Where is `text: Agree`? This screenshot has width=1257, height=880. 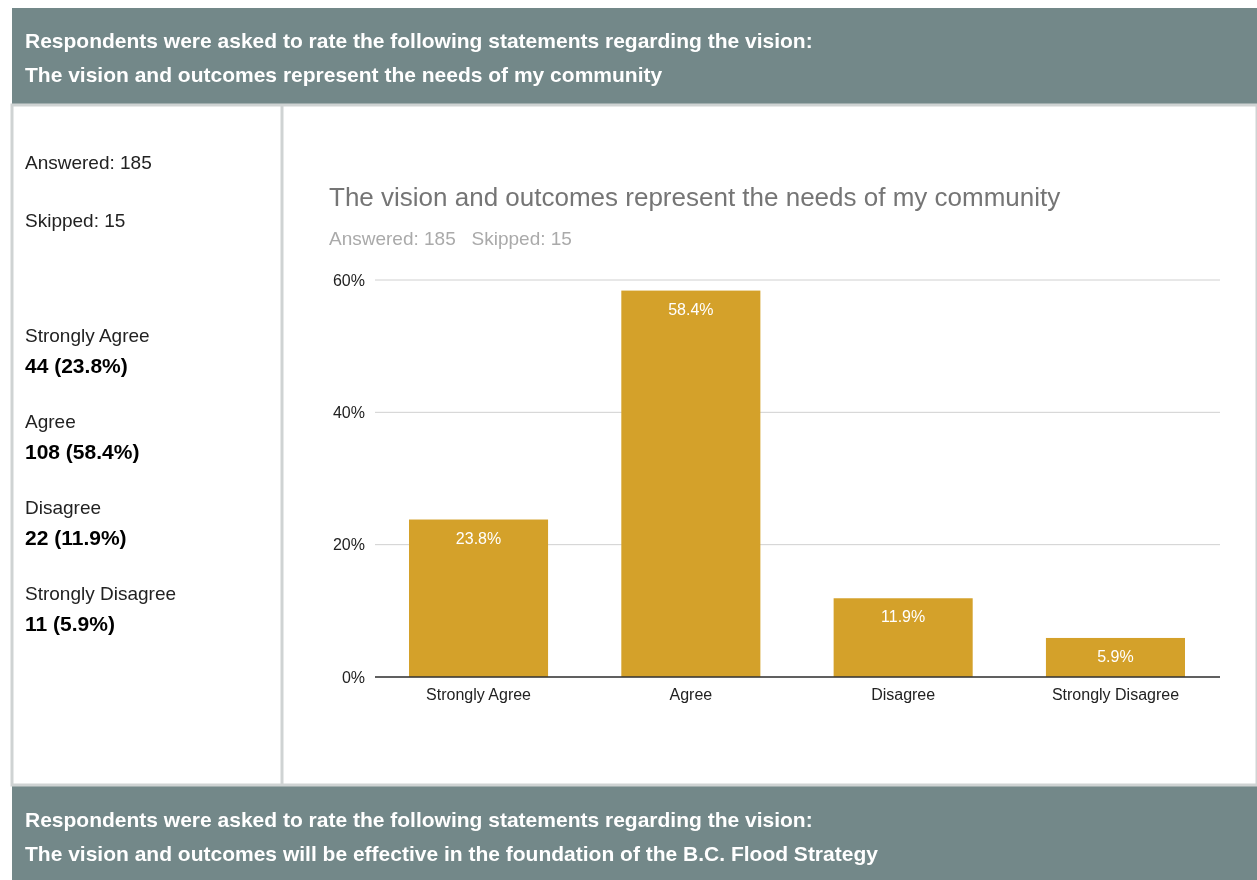 text: Agree is located at coordinates (50, 421).